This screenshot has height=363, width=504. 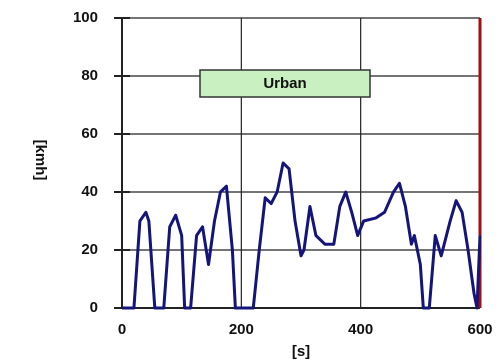 I want to click on x-axis-label: [s], so click(x=301, y=351).